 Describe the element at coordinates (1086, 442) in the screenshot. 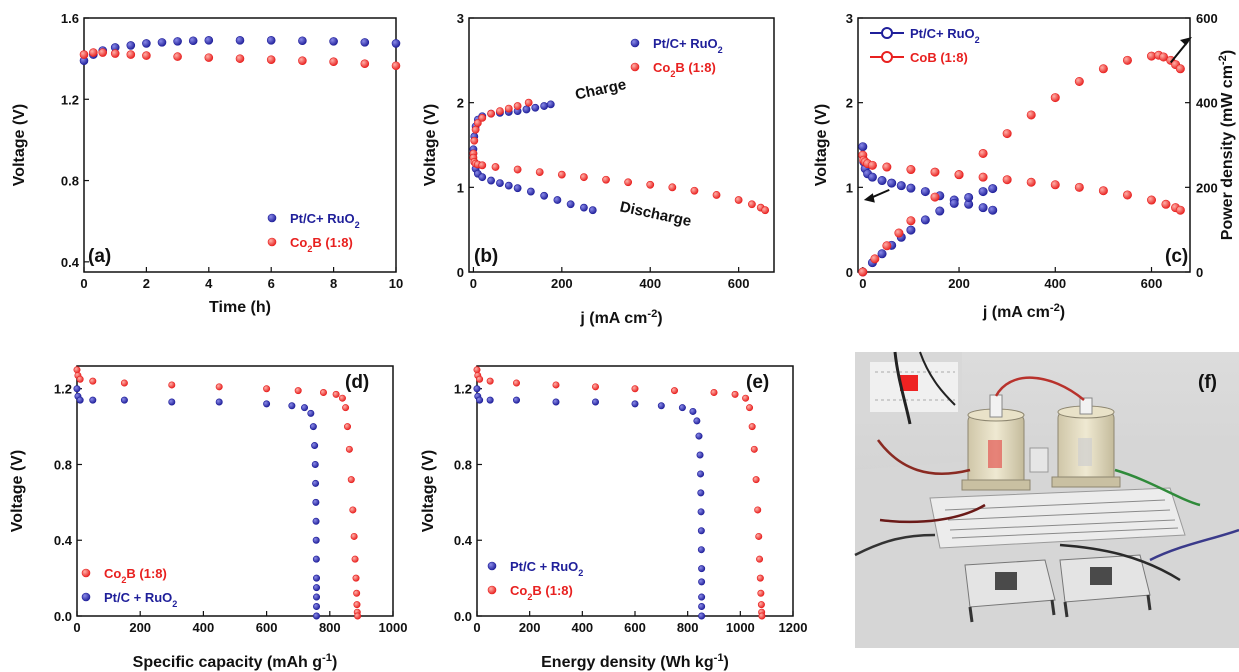

I see `electrochemical-cell-right` at that location.